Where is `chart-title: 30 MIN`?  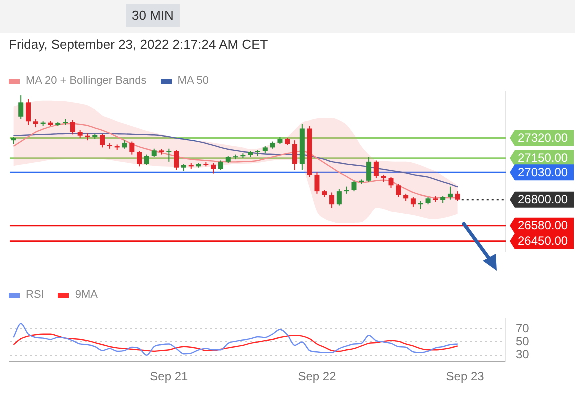 chart-title: 30 MIN is located at coordinates (153, 15).